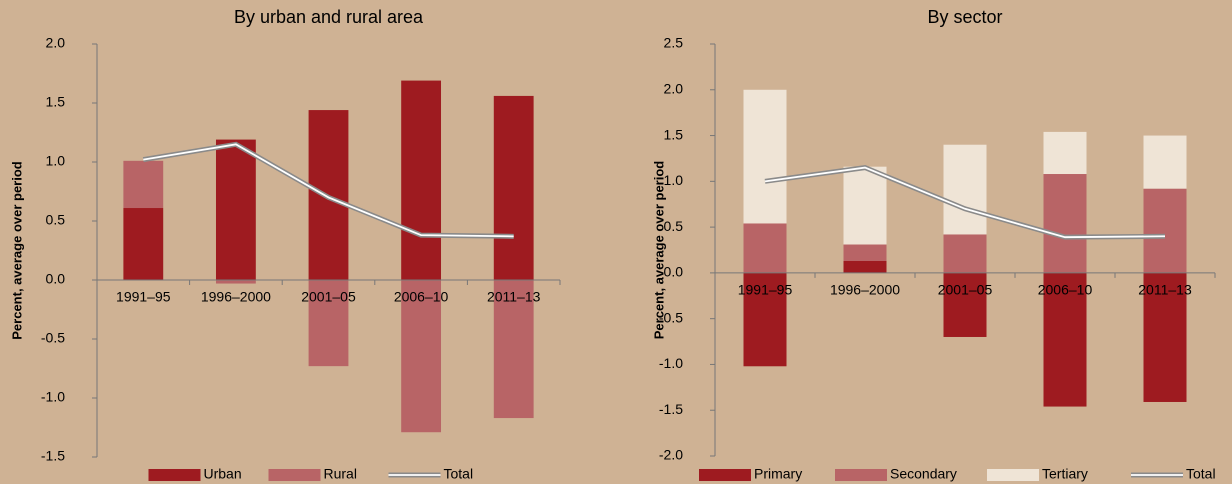 The height and width of the screenshot is (484, 1232). I want to click on legend-label: Primary, so click(778, 474).